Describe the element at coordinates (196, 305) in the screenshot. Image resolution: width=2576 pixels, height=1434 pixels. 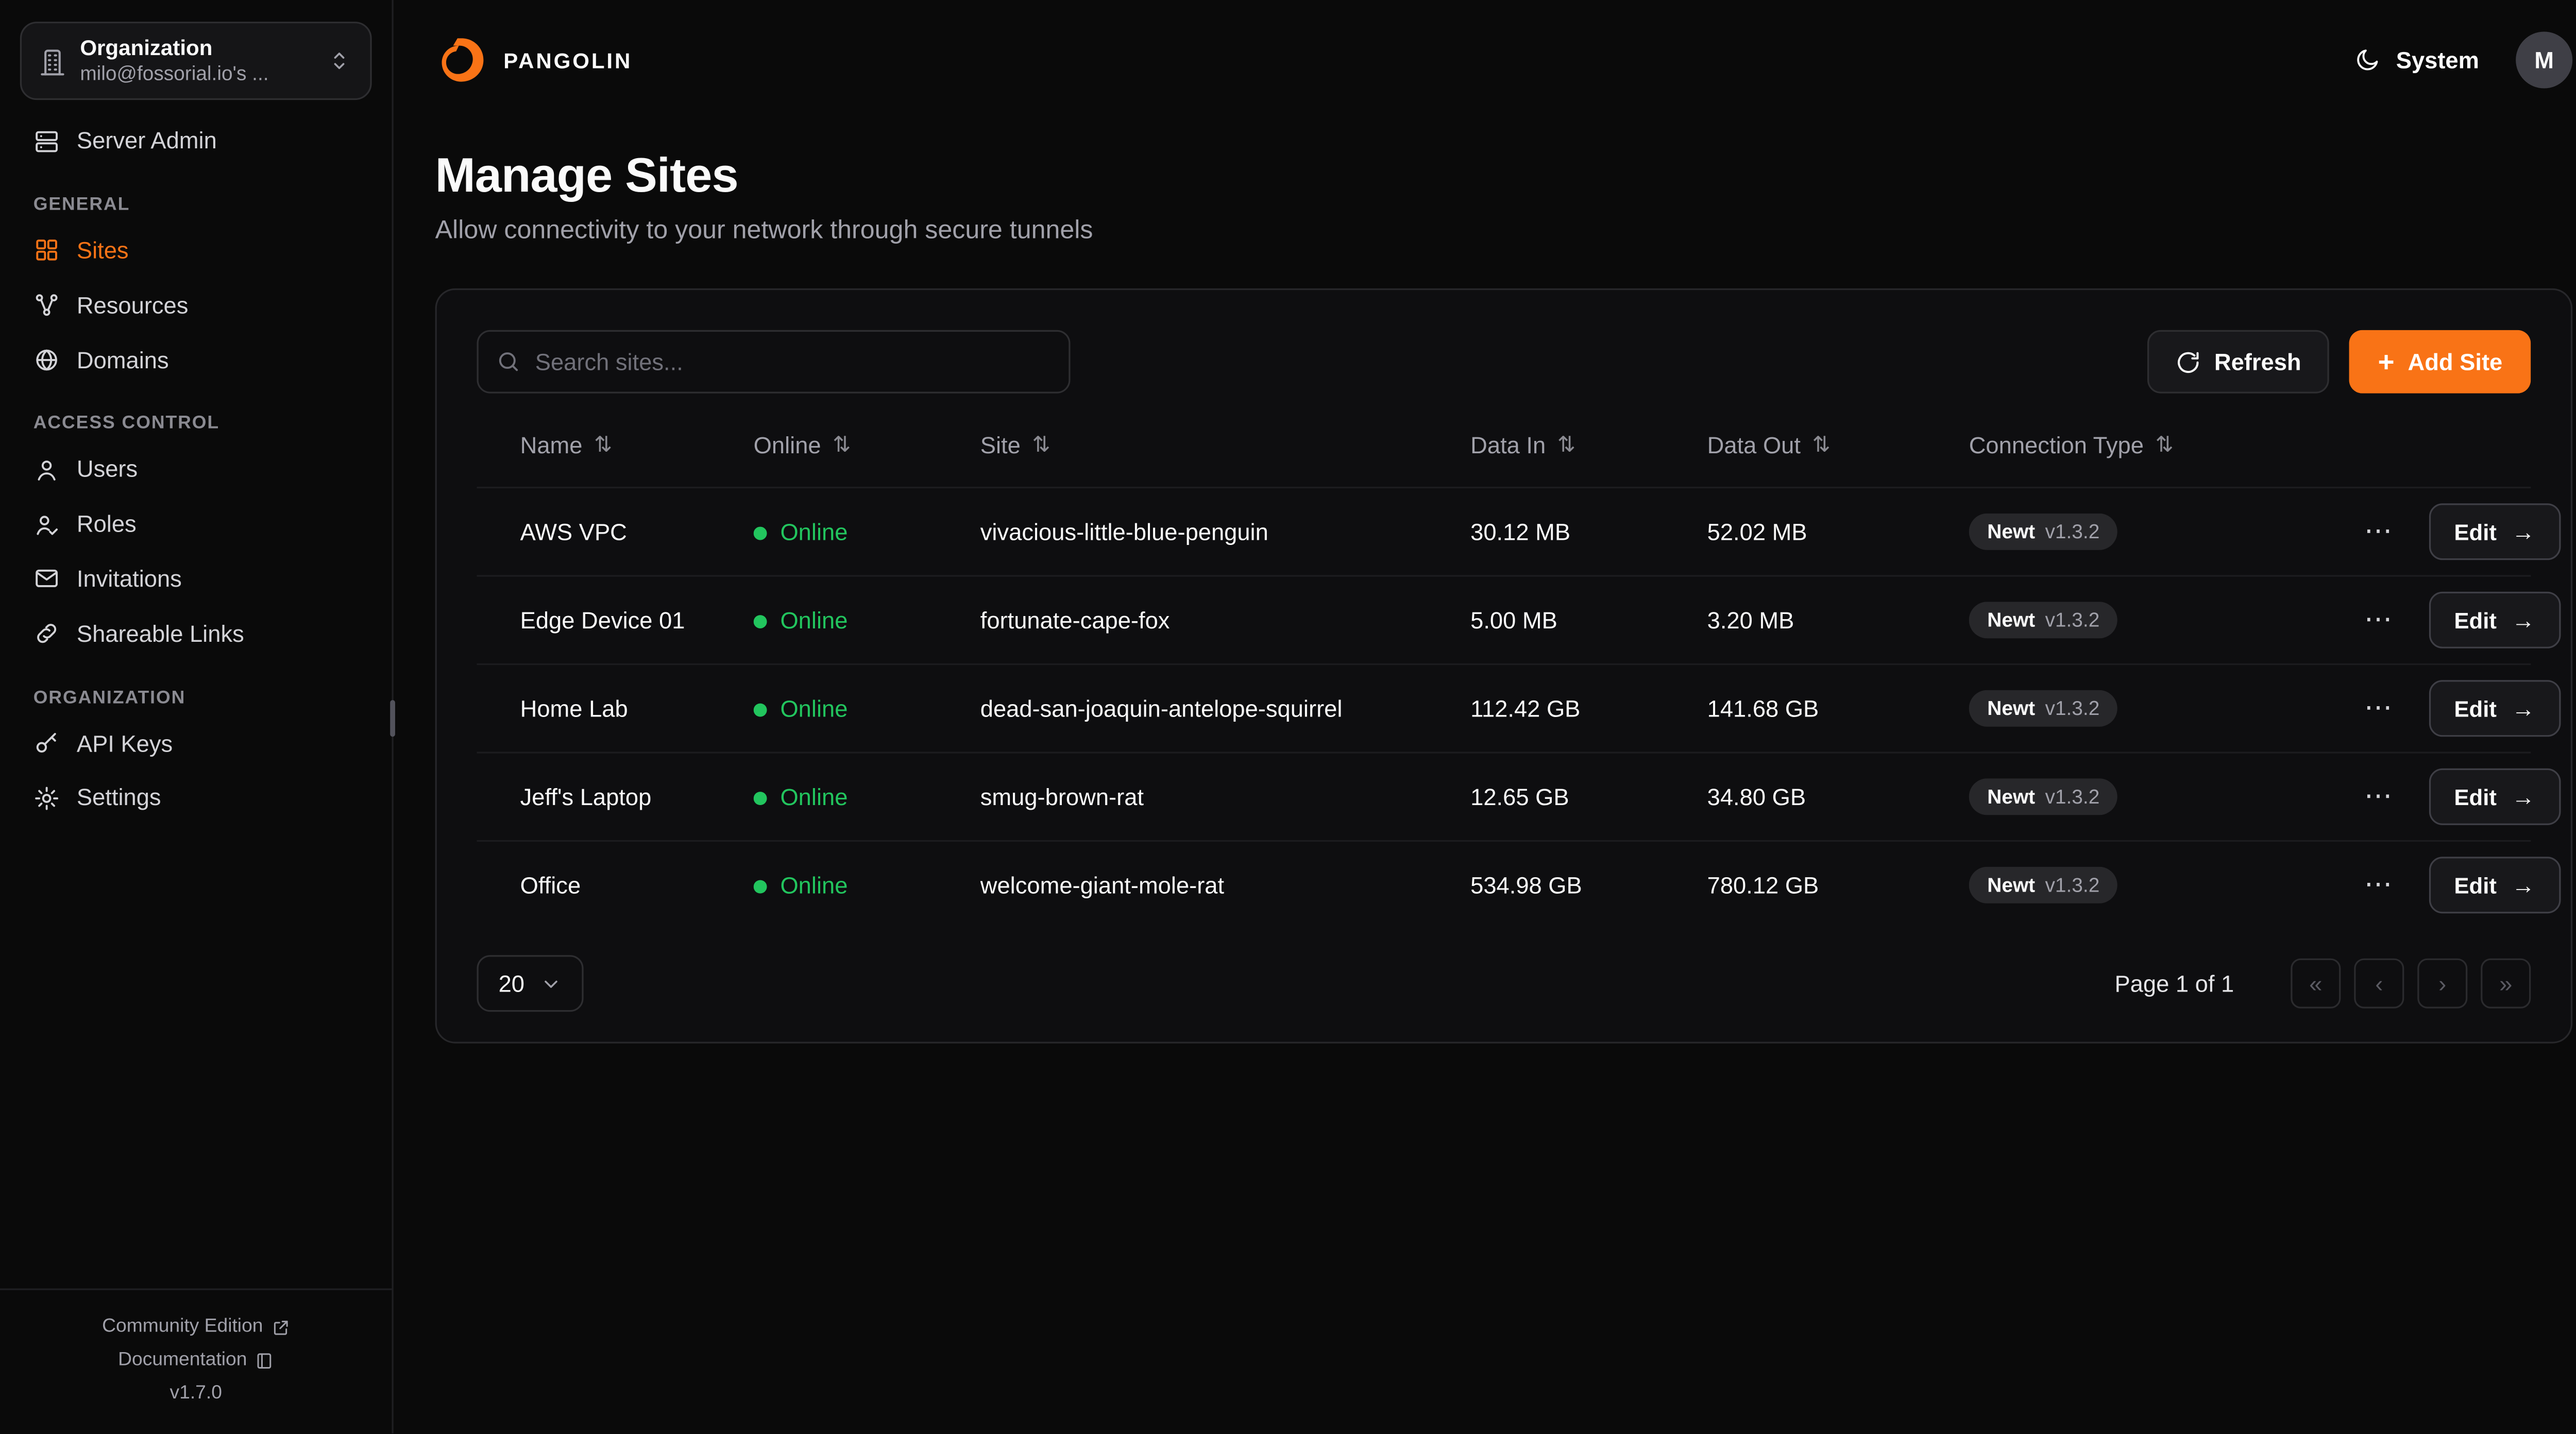
I see `sidebar-item-resources: Resources` at that location.